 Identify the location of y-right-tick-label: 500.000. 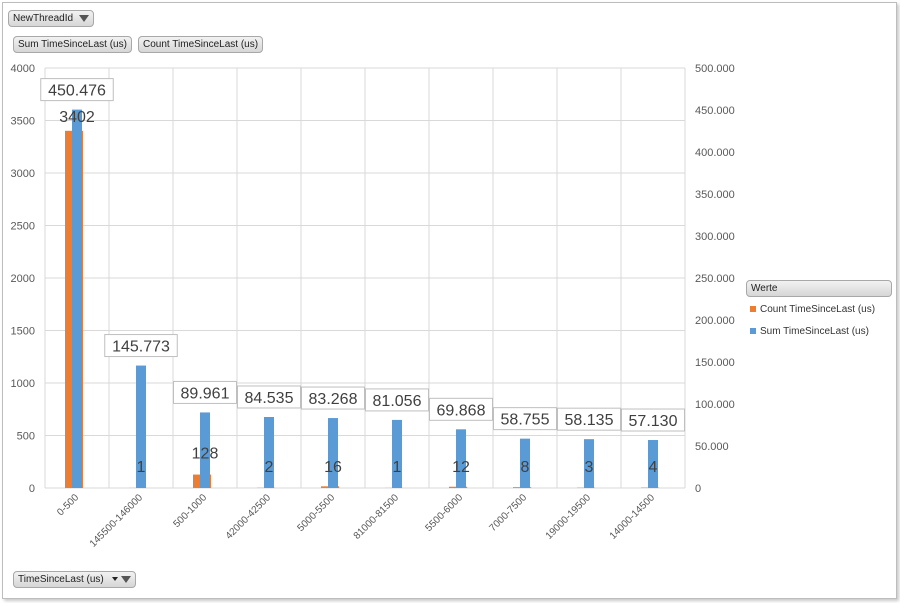
(715, 69).